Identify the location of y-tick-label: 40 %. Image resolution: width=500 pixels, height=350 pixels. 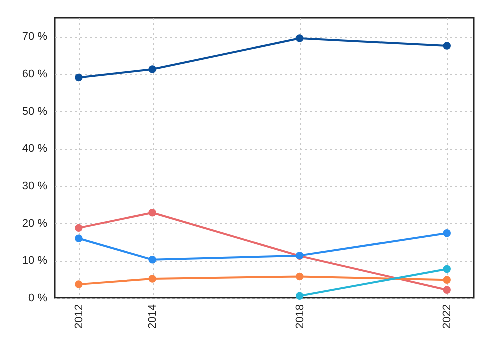
(35, 149).